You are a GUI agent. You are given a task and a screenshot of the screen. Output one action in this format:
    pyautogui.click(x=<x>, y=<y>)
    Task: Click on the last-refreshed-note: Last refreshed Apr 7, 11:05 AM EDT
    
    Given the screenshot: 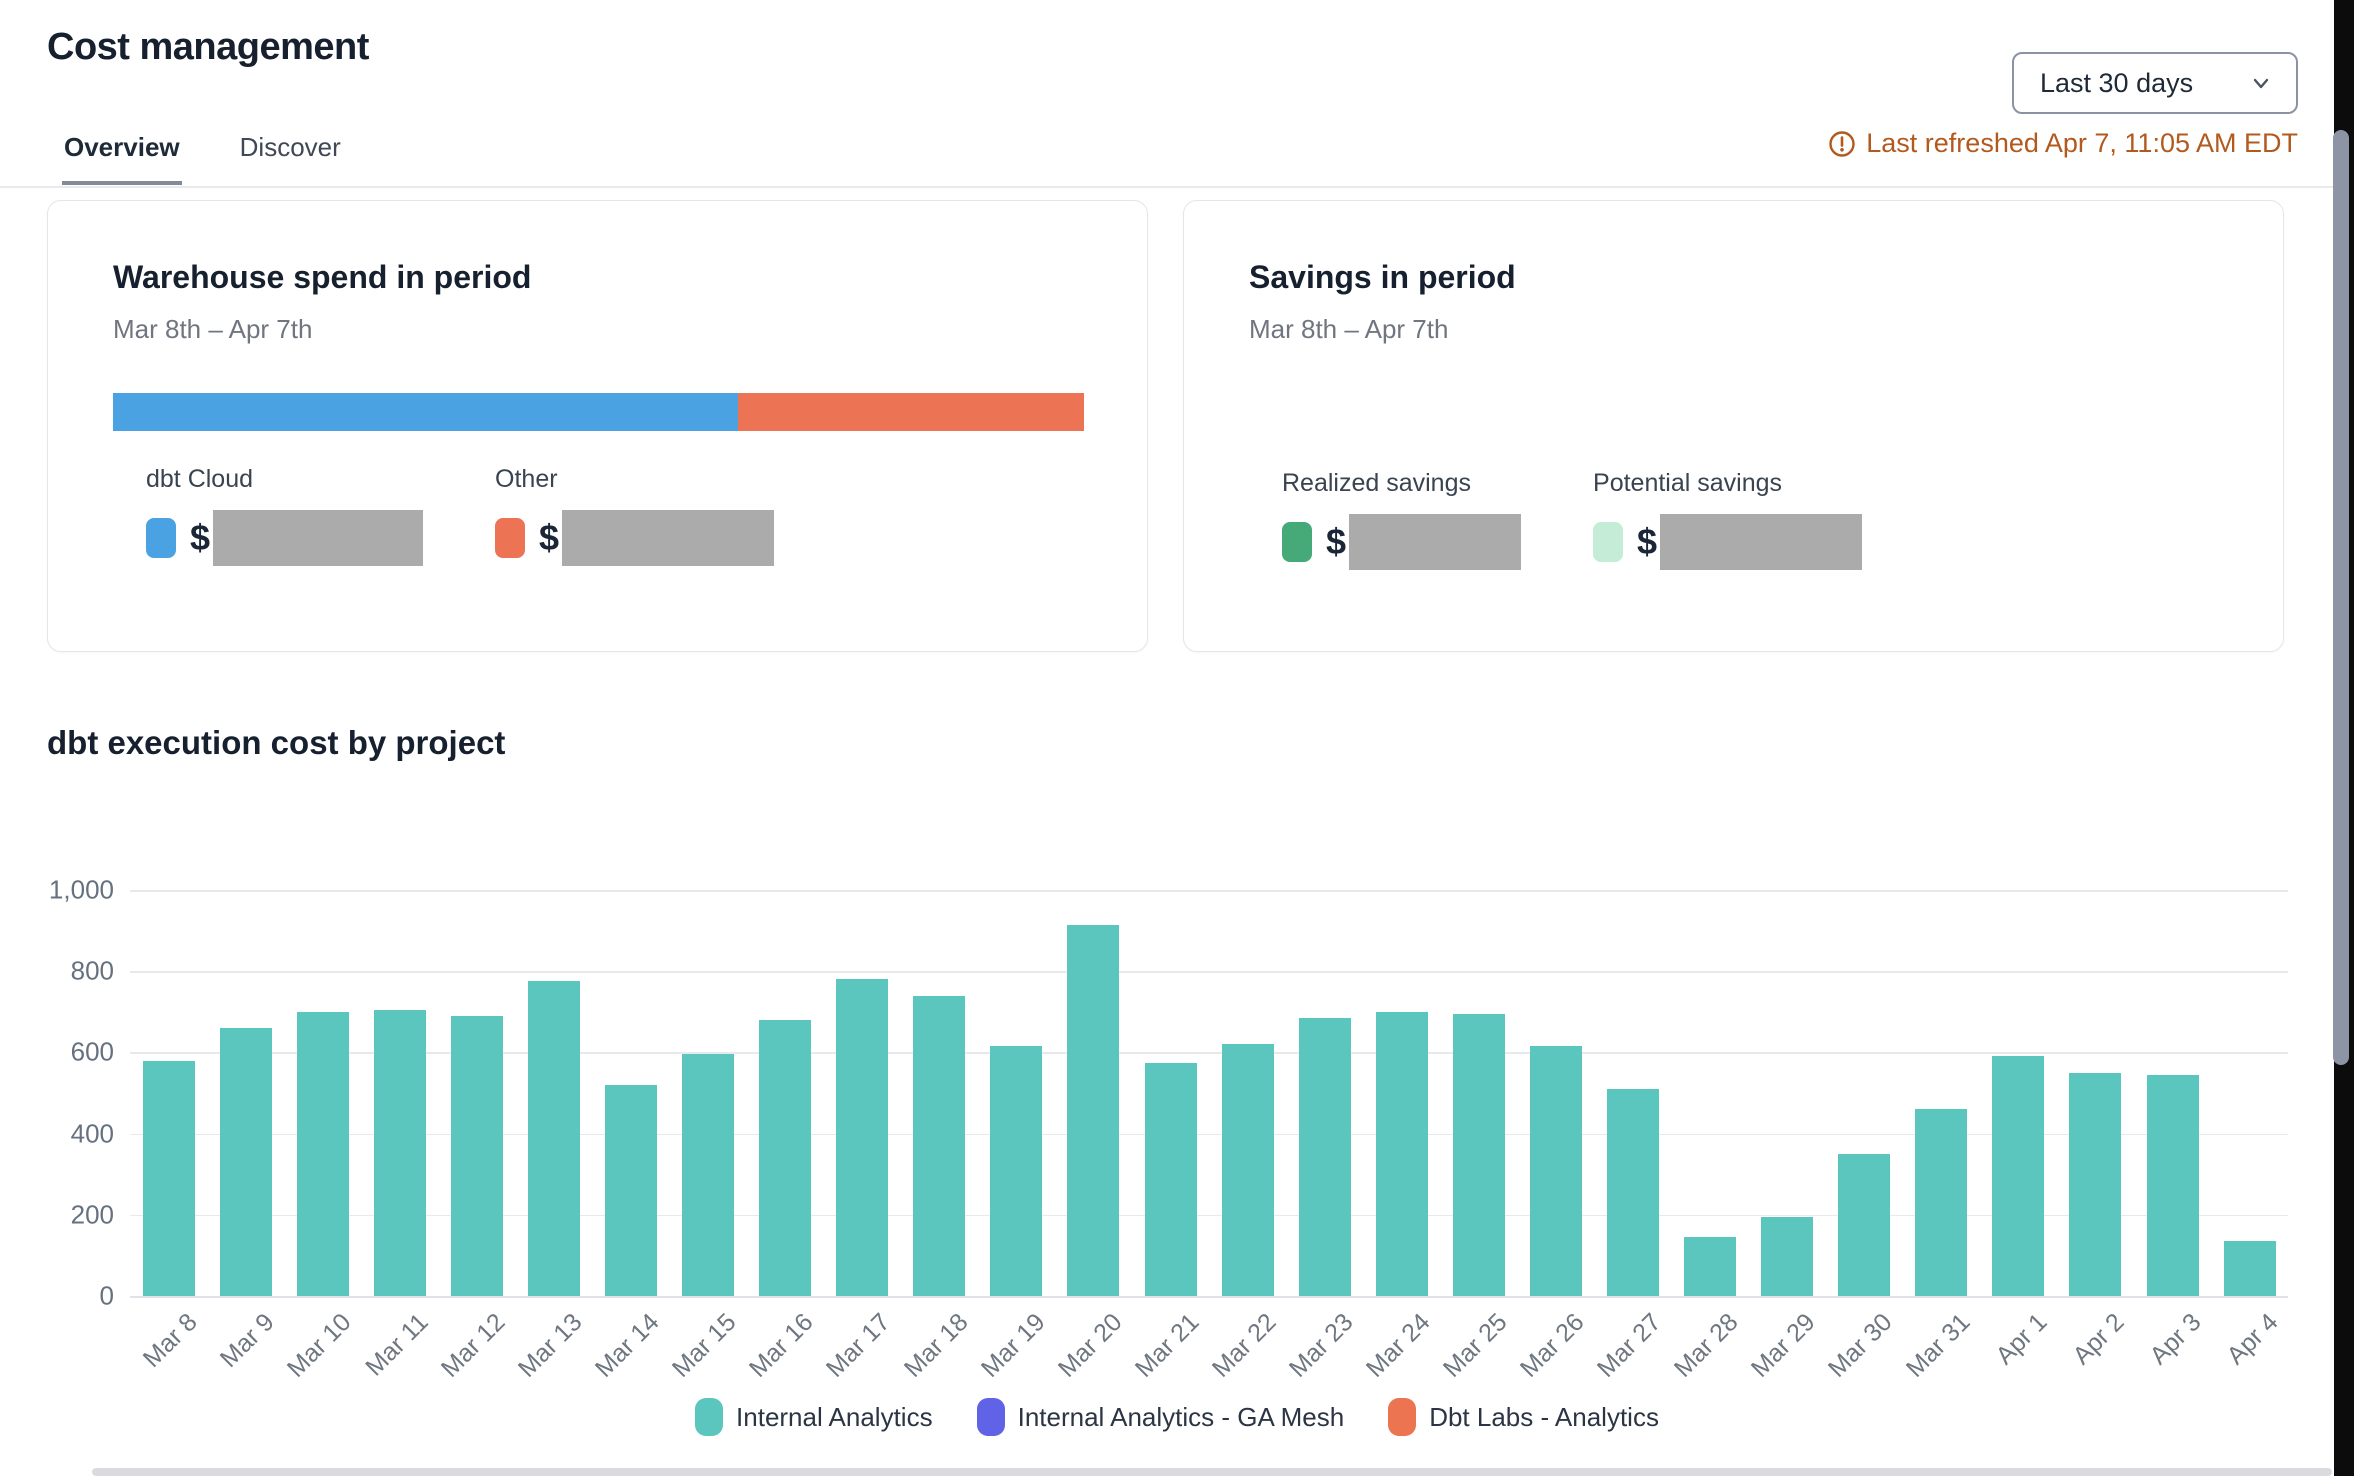 What is the action you would take?
    pyautogui.click(x=2063, y=143)
    